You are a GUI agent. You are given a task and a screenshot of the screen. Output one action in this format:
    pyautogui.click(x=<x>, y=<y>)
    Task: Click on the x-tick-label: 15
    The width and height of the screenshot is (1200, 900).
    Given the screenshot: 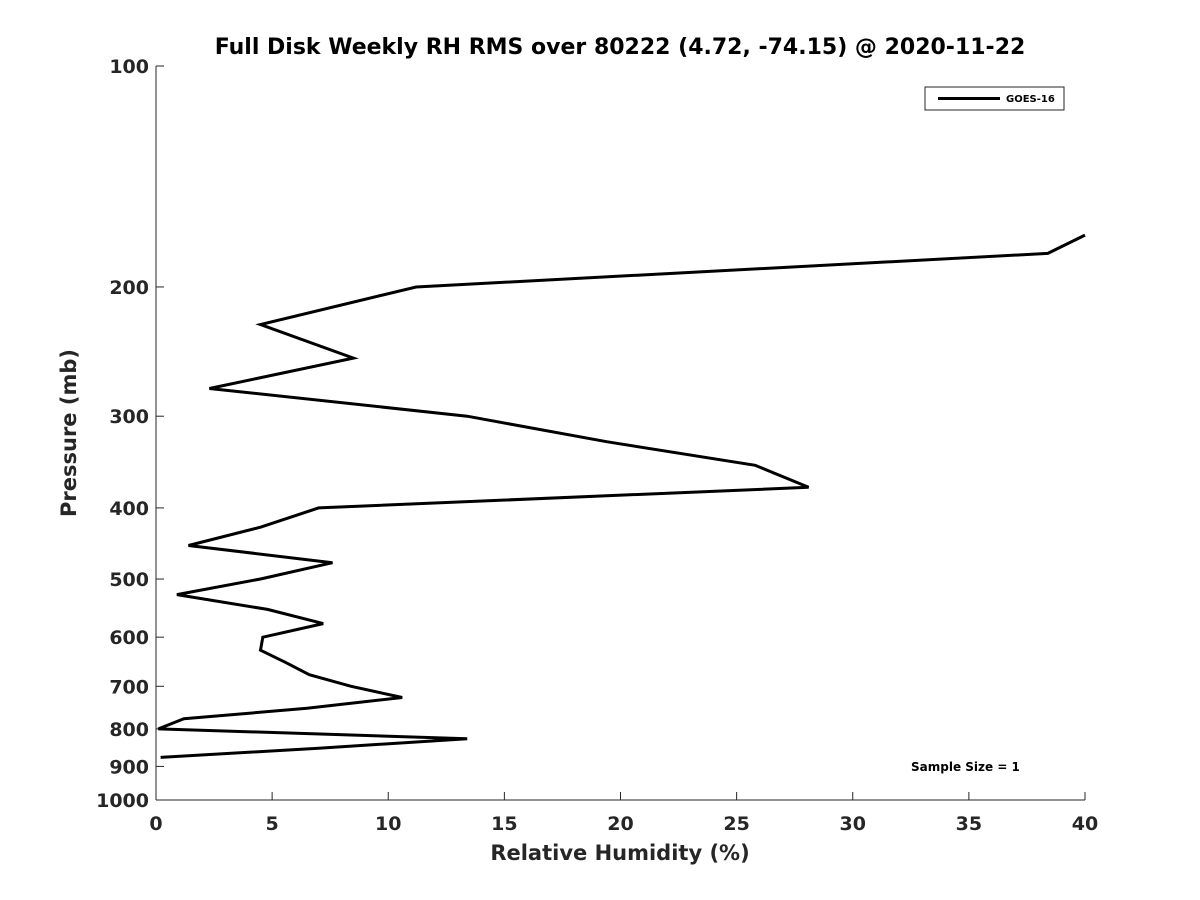 What is the action you would take?
    pyautogui.click(x=504, y=824)
    